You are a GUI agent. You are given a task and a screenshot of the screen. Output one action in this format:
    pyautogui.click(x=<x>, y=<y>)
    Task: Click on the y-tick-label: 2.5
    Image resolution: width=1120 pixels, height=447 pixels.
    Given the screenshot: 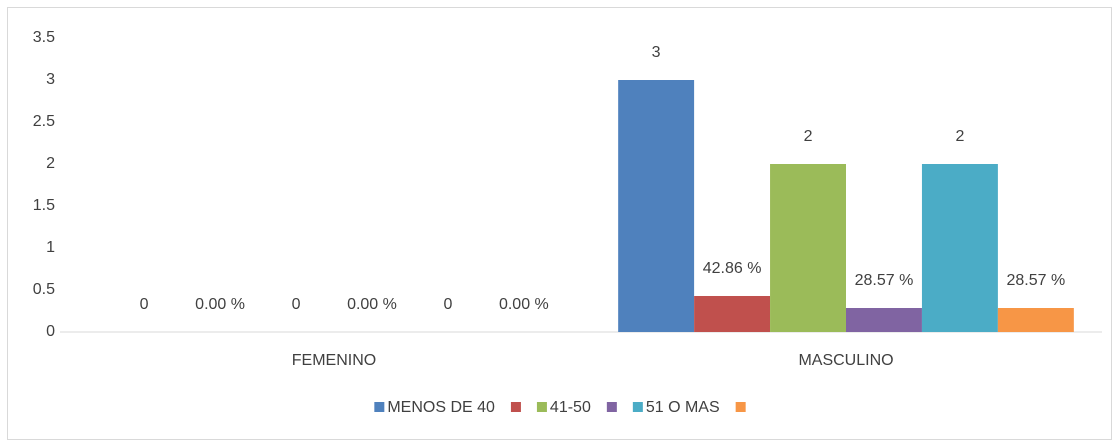 What is the action you would take?
    pyautogui.click(x=44, y=121)
    